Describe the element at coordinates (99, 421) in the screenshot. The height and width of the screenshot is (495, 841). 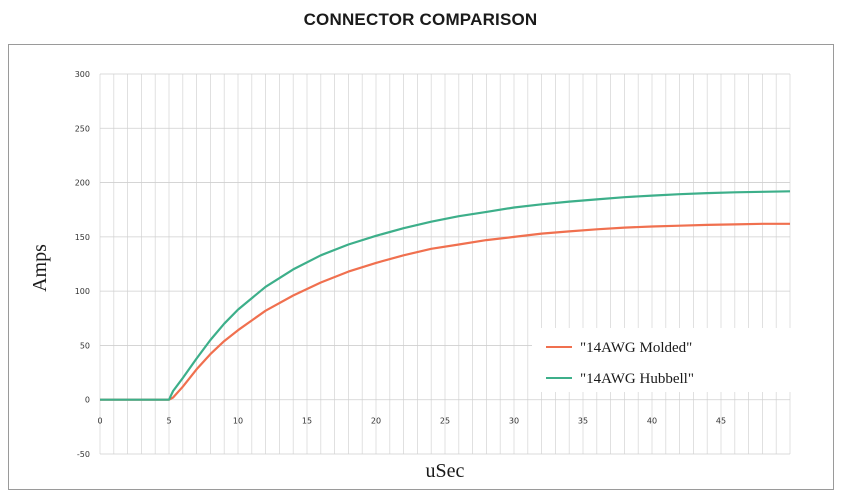
I see `x-tick-label: 0` at that location.